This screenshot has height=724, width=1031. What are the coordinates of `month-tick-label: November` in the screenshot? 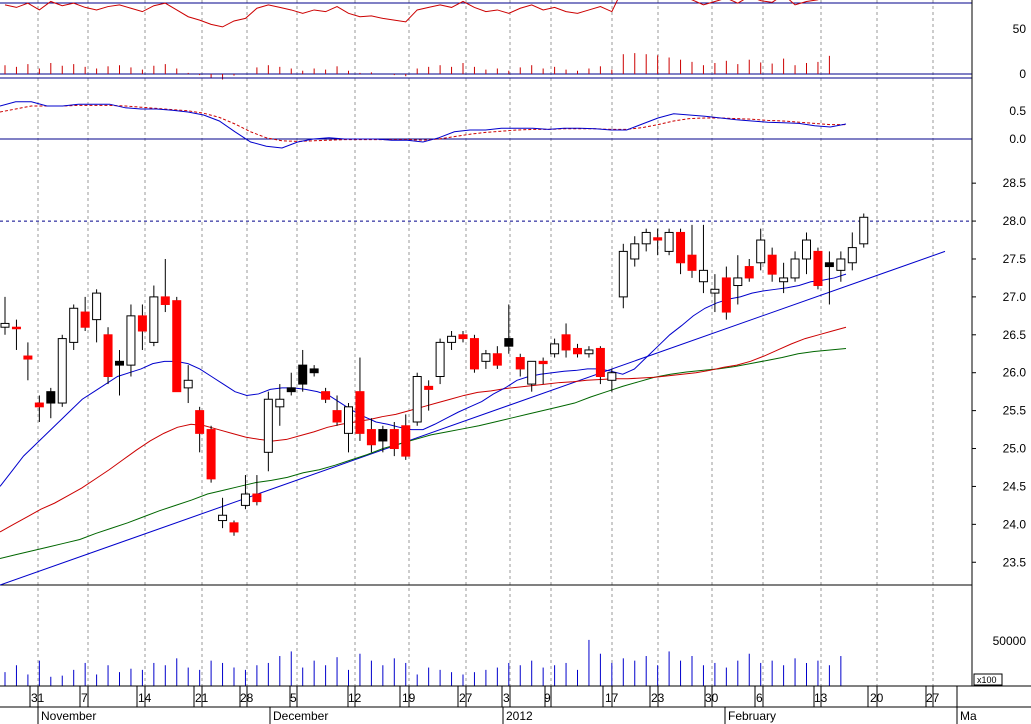 It's located at (68, 716).